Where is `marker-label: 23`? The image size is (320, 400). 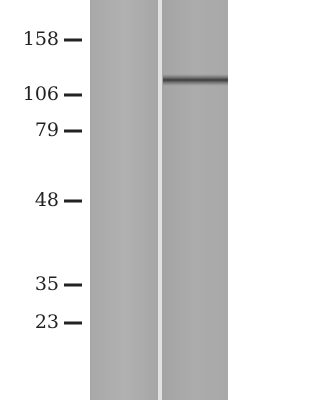
marker-label: 23 is located at coordinates (47, 322).